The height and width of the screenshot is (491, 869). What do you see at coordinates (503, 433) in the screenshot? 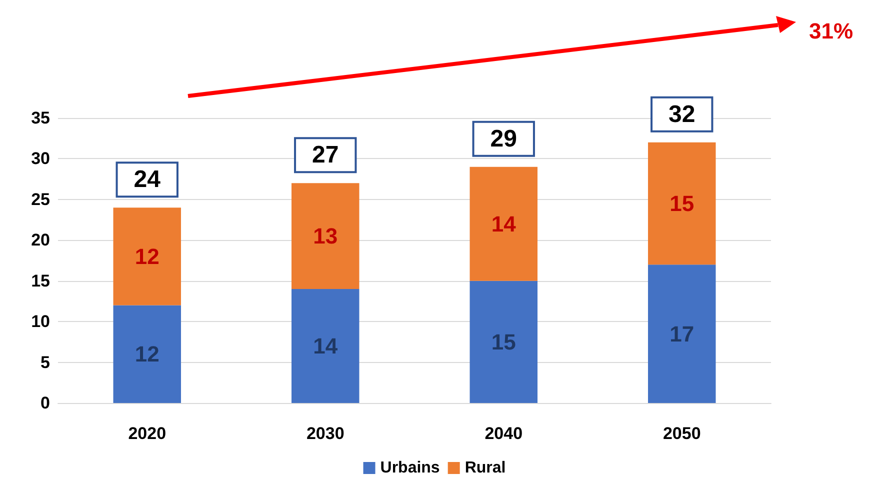
I see `x-tick-label: 2040` at bounding box center [503, 433].